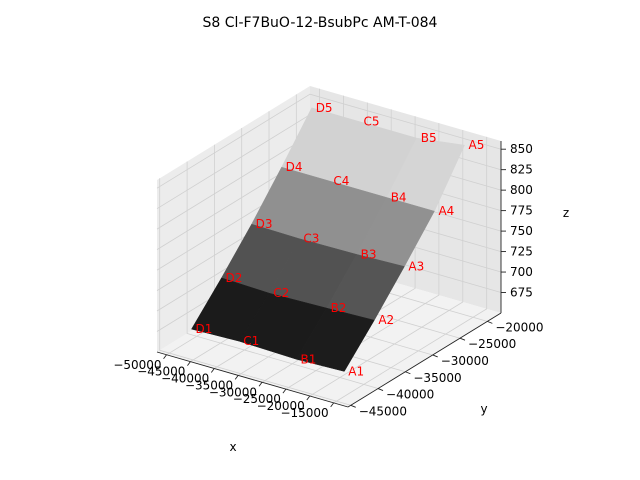  I want to click on x-tick-label: −35000, so click(209, 385).